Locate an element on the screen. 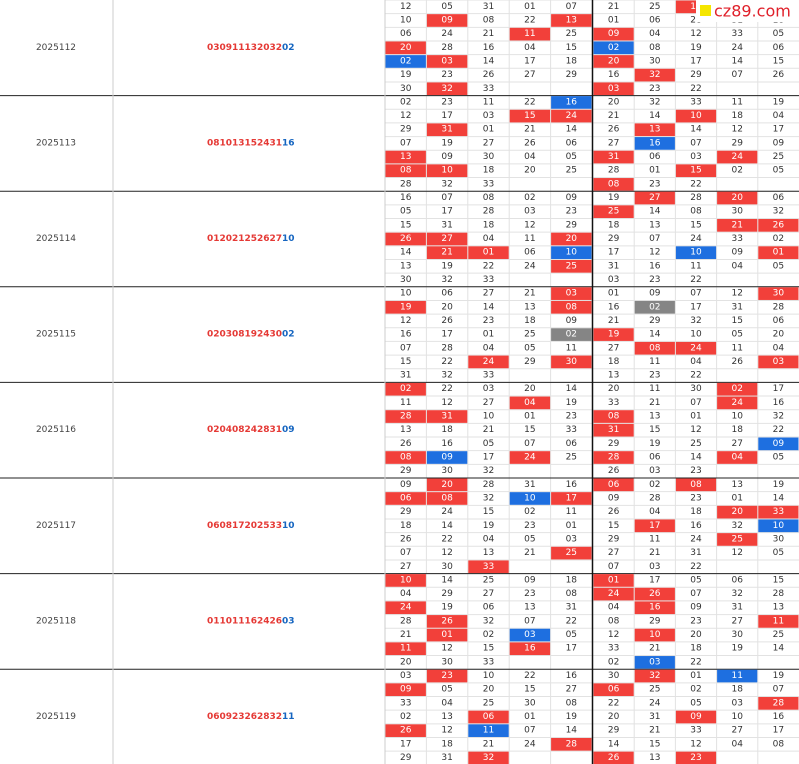 This screenshot has height=764, width=799. front-number: 02 is located at coordinates (213, 430).